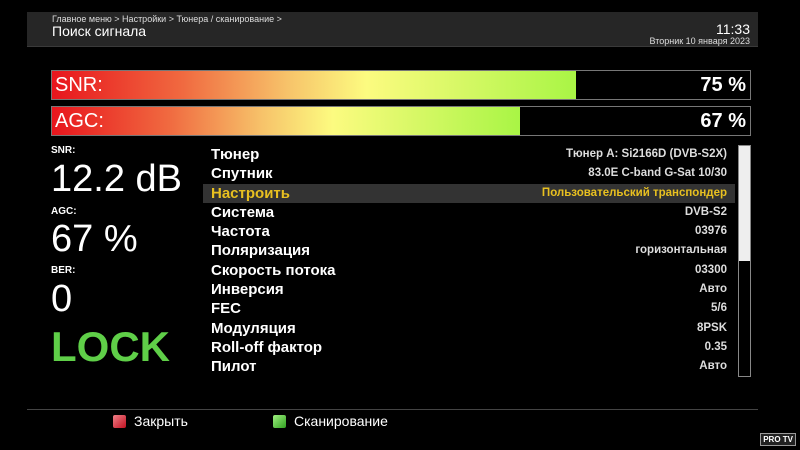 This screenshot has width=800, height=450. What do you see at coordinates (119, 421) in the screenshot?
I see `red-key-icon` at bounding box center [119, 421].